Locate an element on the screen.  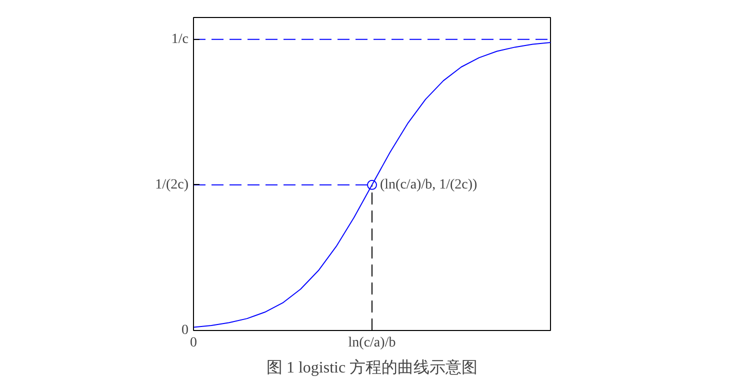
annotation: (ln(c/a)/b, 1/(2c)) is located at coordinates (429, 184).